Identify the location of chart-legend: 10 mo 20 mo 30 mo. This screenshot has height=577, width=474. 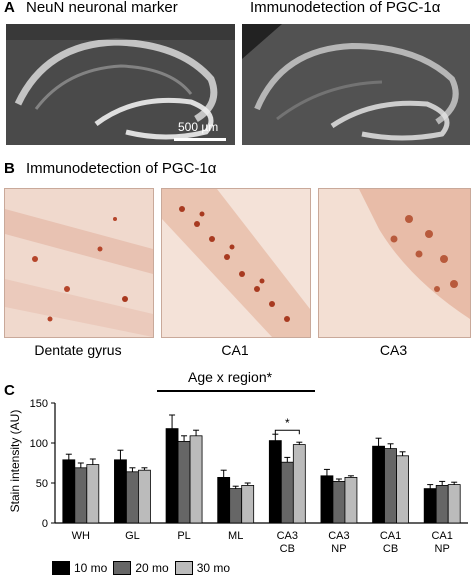
(141, 568).